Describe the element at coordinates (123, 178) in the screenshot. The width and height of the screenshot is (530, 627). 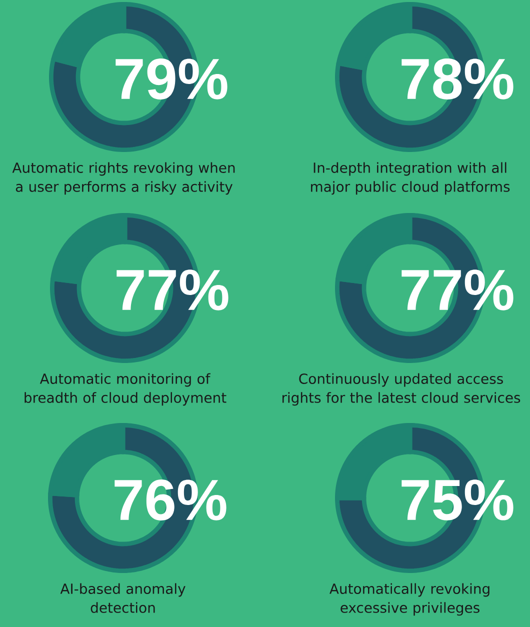
I see `text: Automatic rights revoking when a user performs a risky activity` at that location.